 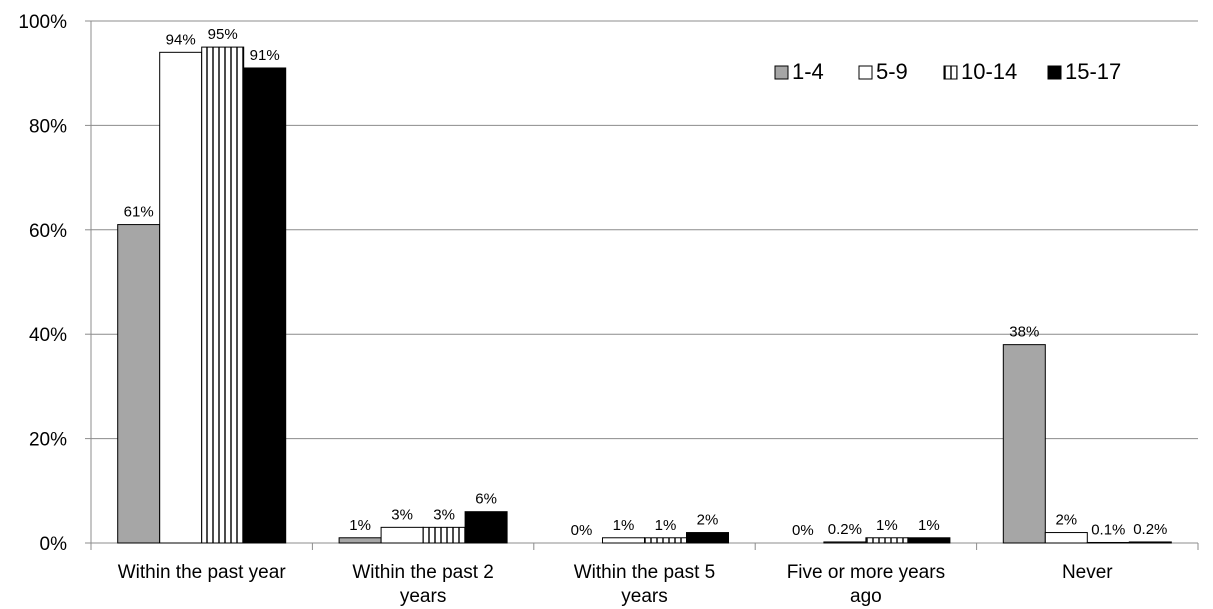 What do you see at coordinates (866, 596) in the screenshot?
I see `x-category-label: ago` at bounding box center [866, 596].